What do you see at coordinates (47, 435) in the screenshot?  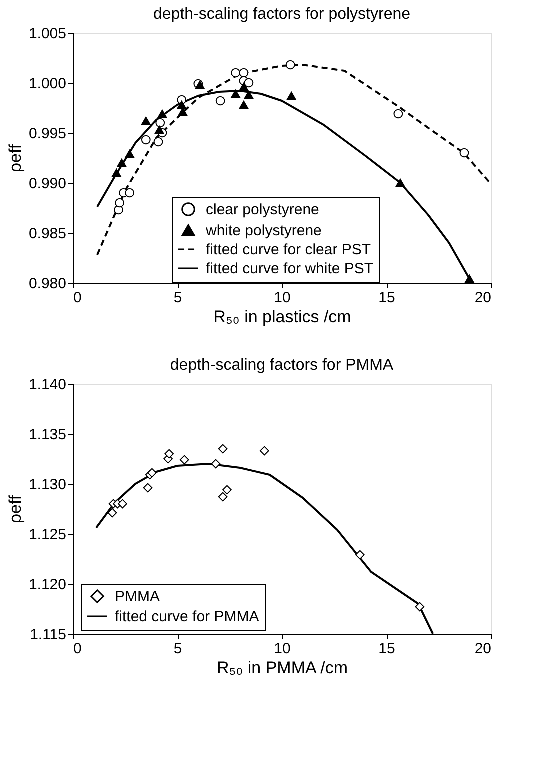 I see `y-tick-label: 1.135` at bounding box center [47, 435].